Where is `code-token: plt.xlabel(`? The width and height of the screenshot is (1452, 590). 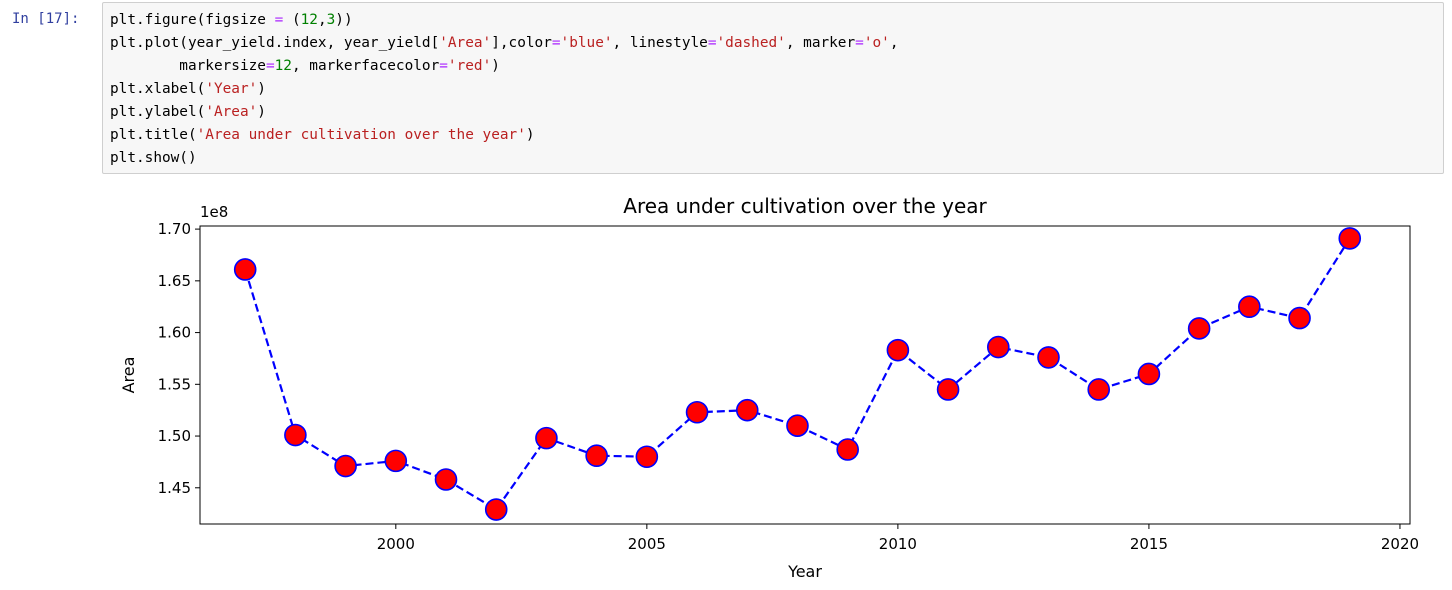
code-token: plt.xlabel( is located at coordinates (158, 89).